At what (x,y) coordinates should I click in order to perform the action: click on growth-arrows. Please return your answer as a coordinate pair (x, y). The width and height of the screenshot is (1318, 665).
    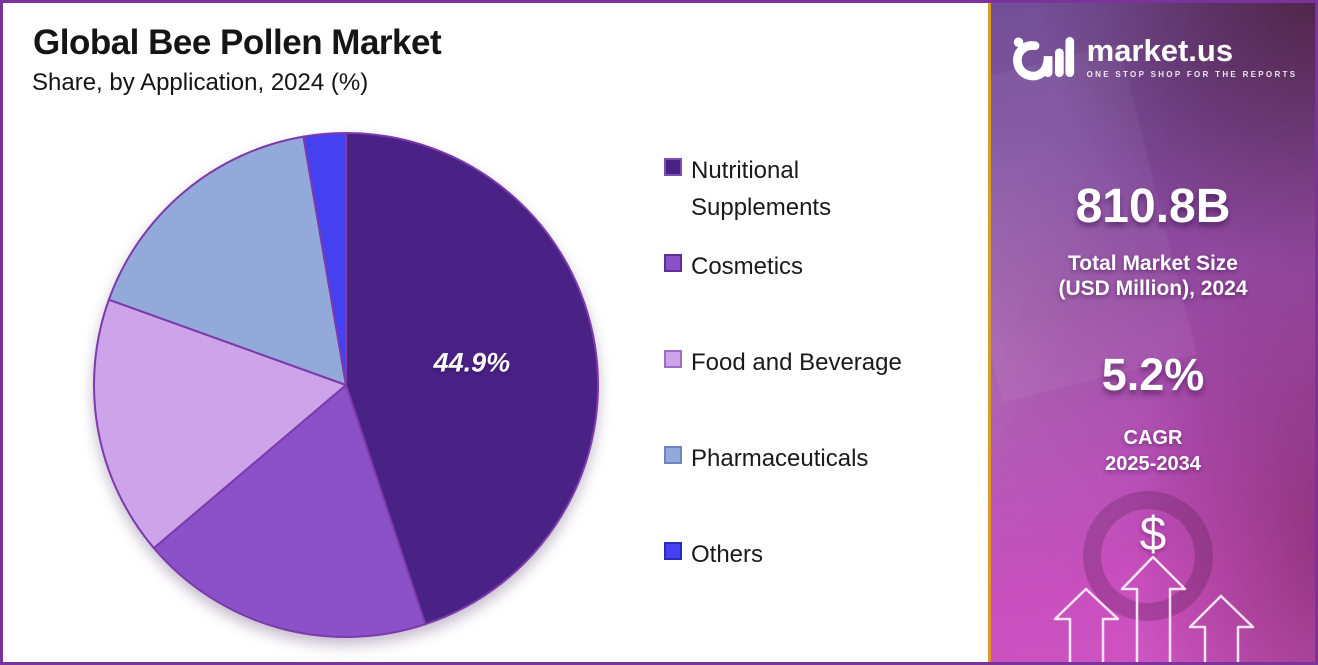
    Looking at the image, I should click on (1154, 608).